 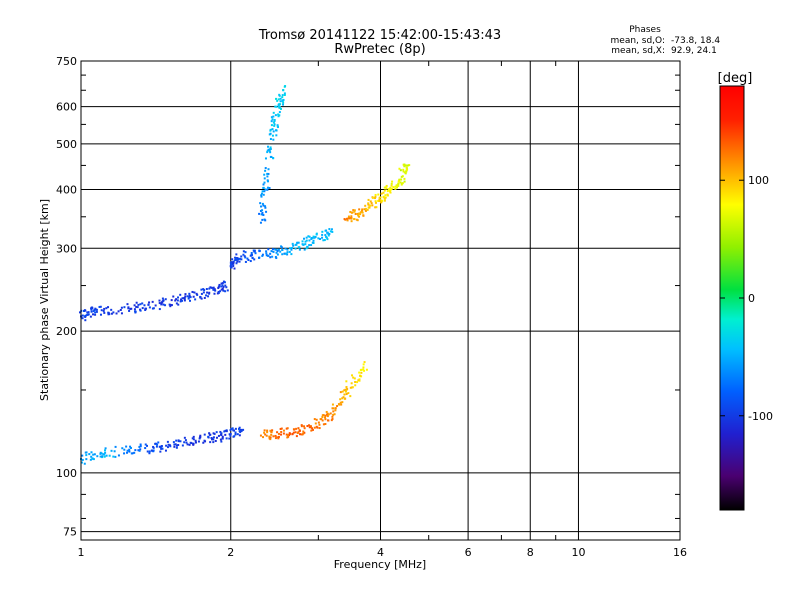 I want to click on y-tick-label: 500, so click(x=66, y=144).